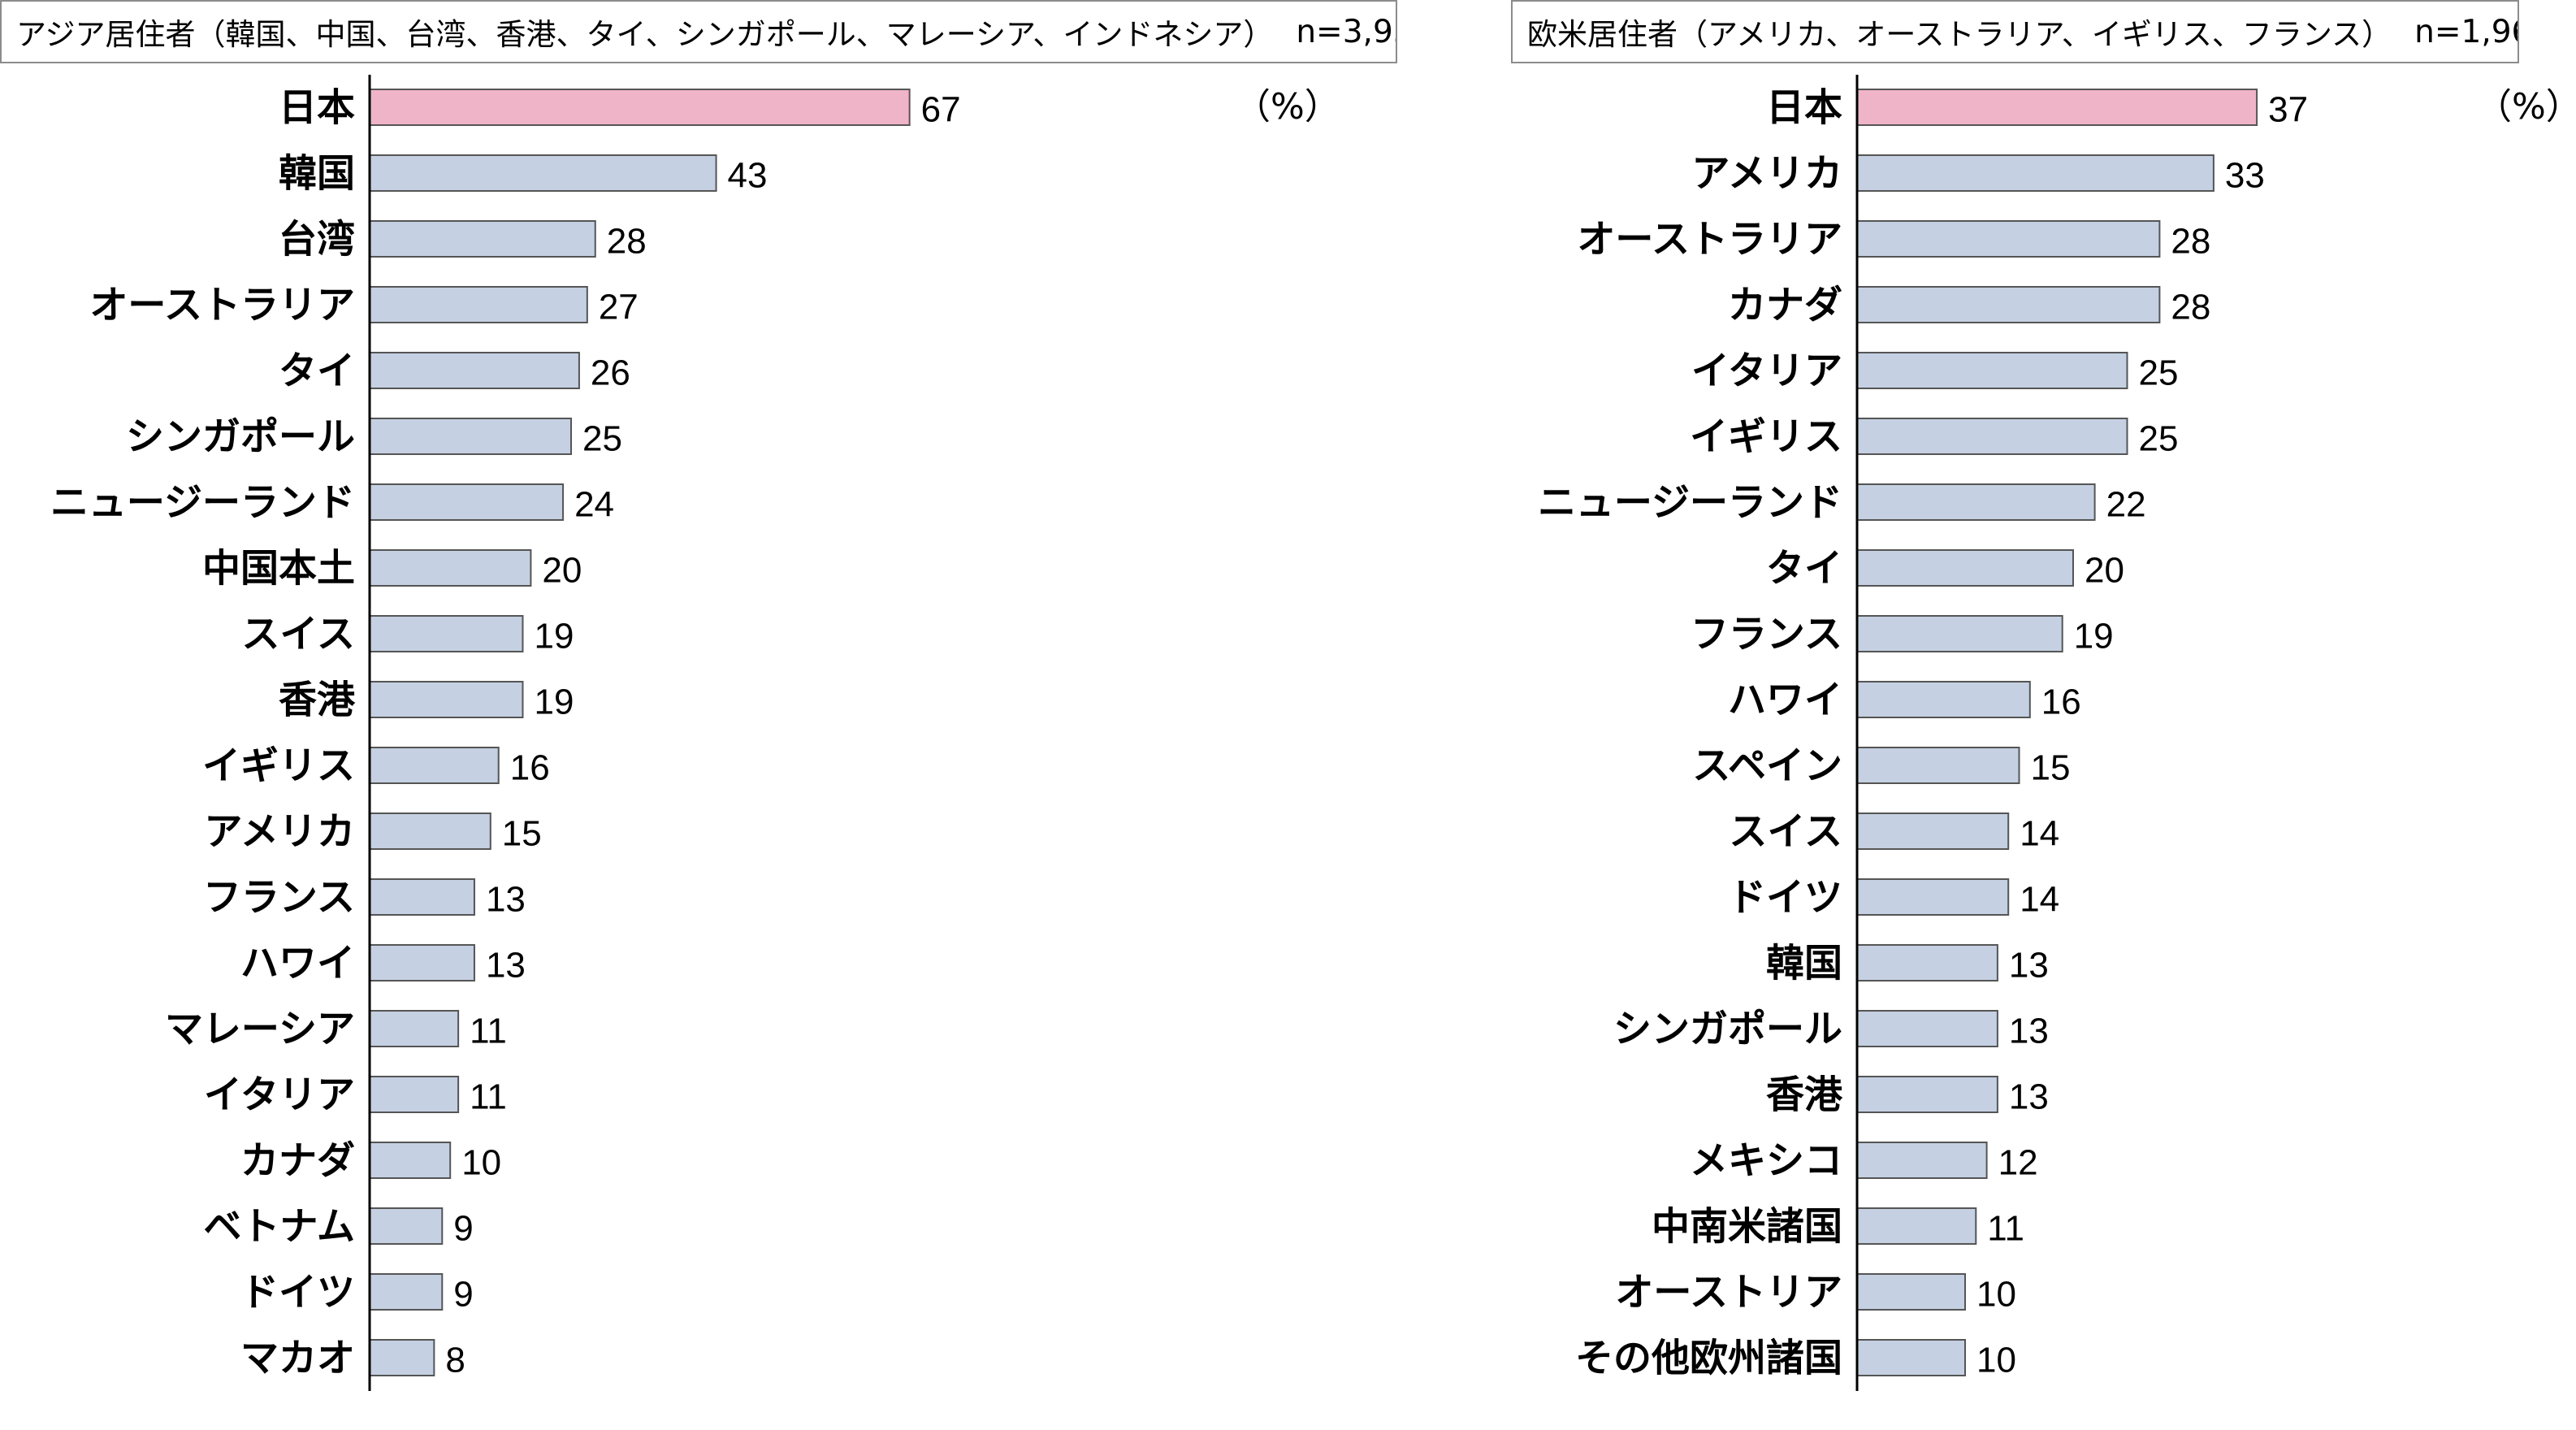 The height and width of the screenshot is (1430, 2576). I want to click on value-label: 67, so click(941, 110).